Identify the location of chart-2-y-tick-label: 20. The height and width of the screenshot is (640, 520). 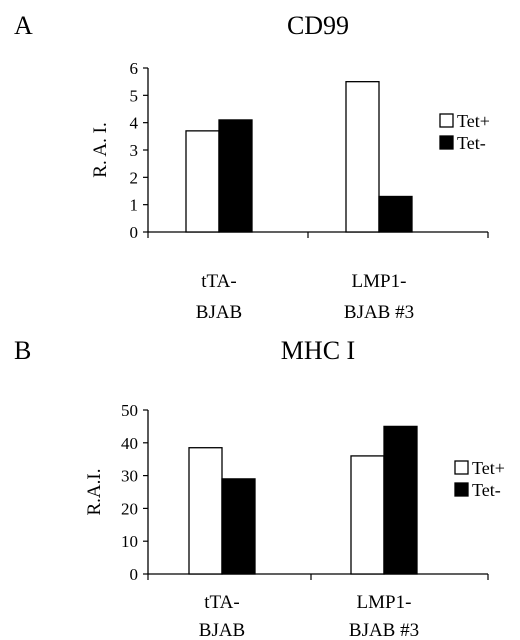
(129, 508).